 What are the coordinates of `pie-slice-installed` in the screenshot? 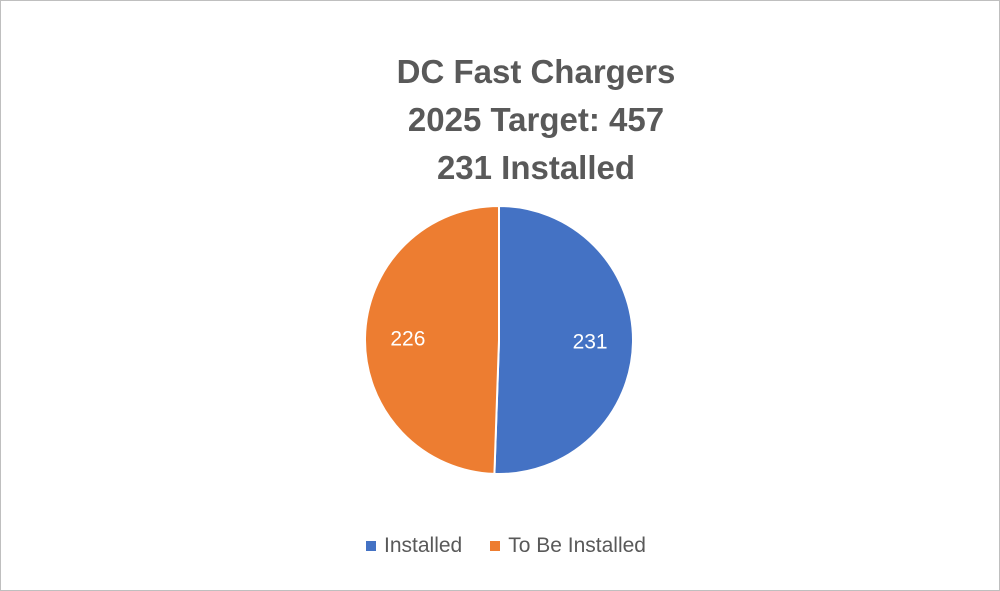 It's located at (563, 339).